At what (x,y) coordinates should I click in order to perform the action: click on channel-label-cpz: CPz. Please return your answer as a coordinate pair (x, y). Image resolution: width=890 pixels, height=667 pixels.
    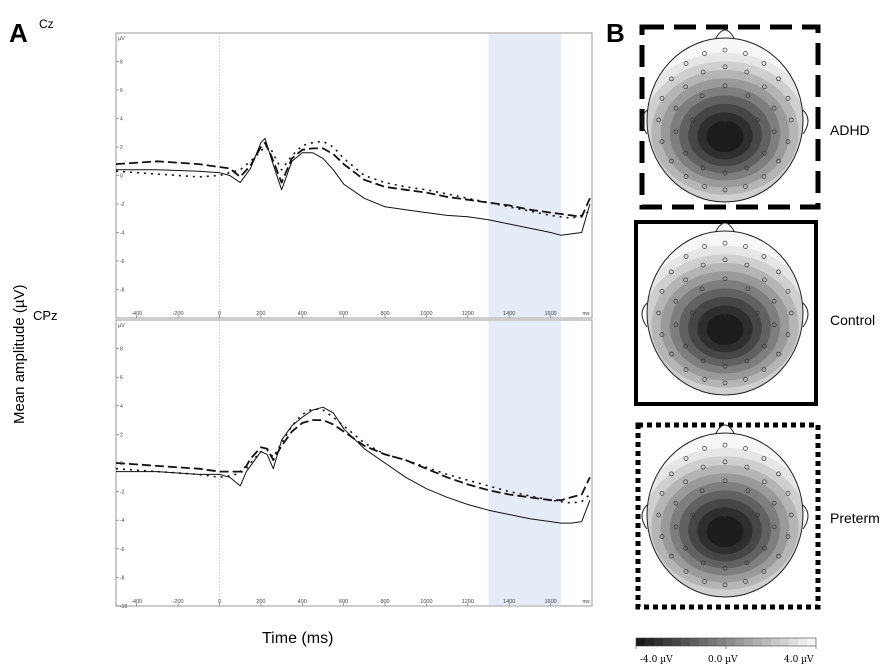
    Looking at the image, I should click on (45, 315).